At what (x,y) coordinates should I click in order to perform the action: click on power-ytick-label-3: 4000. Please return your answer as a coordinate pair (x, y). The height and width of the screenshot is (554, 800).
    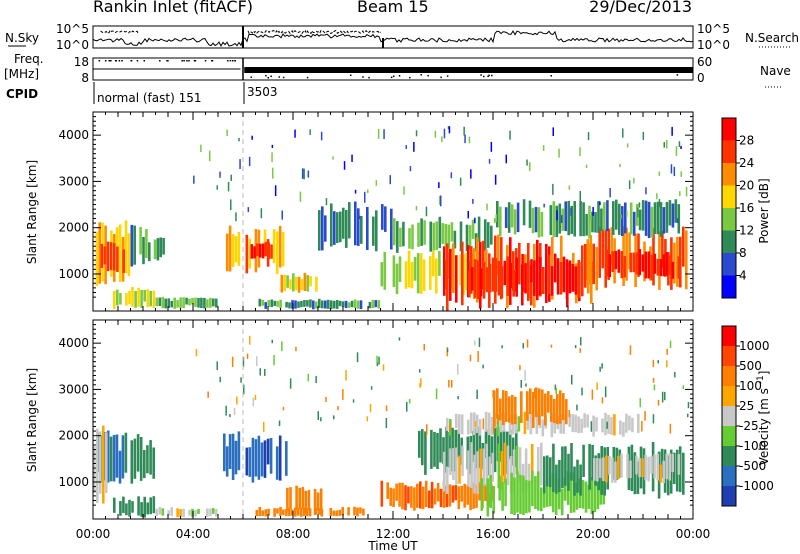
    Looking at the image, I should click on (73, 135).